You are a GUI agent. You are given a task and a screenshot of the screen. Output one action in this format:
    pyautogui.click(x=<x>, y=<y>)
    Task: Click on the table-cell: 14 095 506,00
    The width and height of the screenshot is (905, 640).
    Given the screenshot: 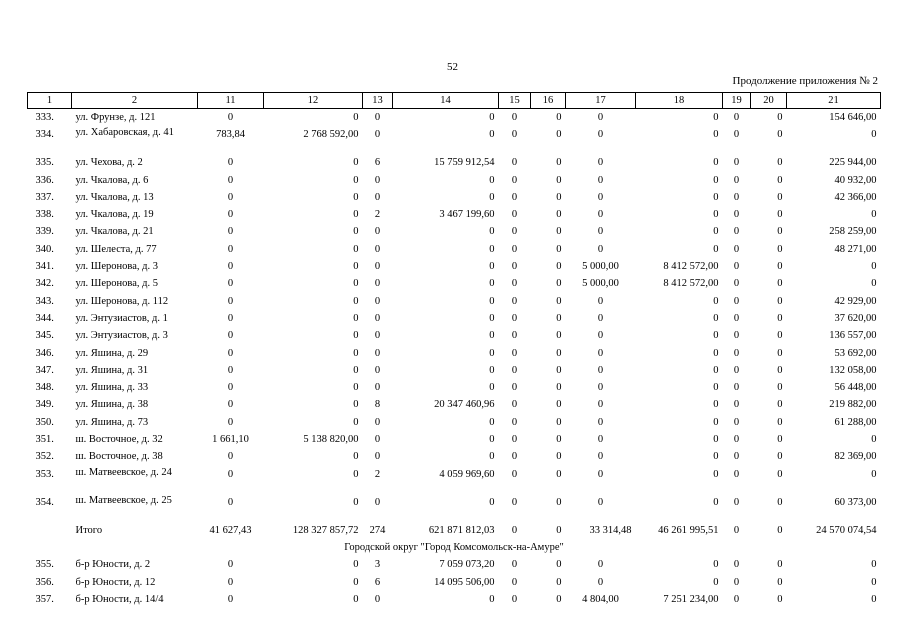 What is the action you would take?
    pyautogui.click(x=464, y=582)
    